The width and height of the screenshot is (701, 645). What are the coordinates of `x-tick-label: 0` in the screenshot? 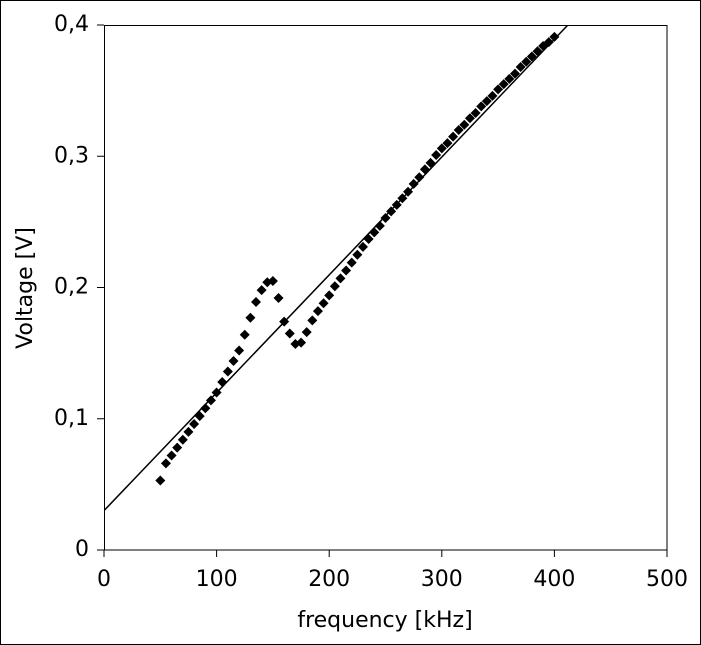 It's located at (104, 579).